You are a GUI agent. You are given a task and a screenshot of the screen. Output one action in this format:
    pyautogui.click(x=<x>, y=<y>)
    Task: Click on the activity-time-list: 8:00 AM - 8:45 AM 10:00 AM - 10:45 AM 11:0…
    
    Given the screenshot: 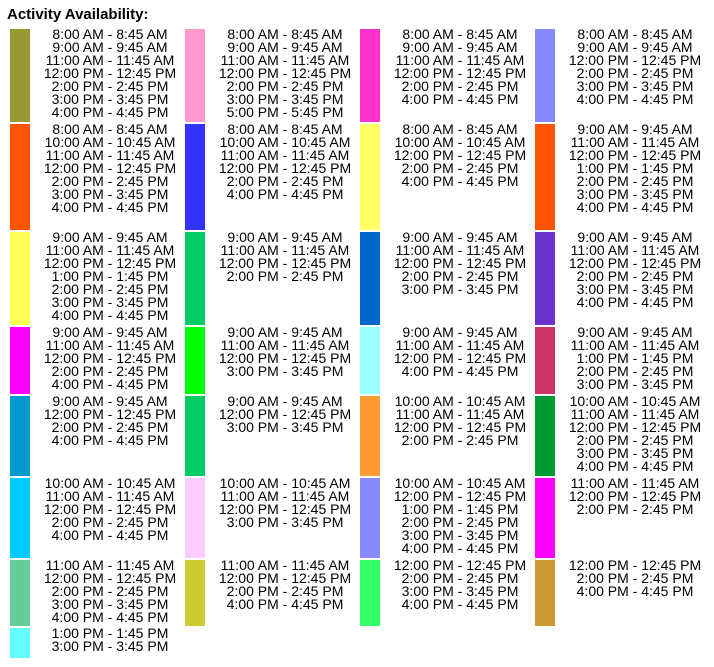 What is the action you would take?
    pyautogui.click(x=285, y=161)
    